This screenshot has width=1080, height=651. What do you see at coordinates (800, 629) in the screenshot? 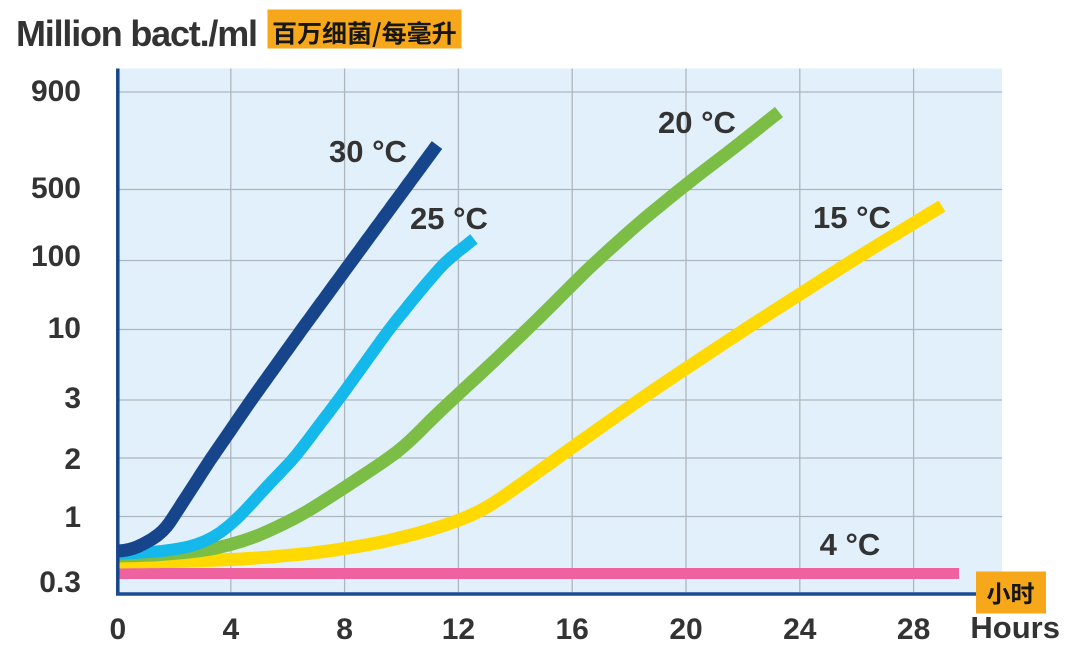
I see `svg-text: 24` at bounding box center [800, 629].